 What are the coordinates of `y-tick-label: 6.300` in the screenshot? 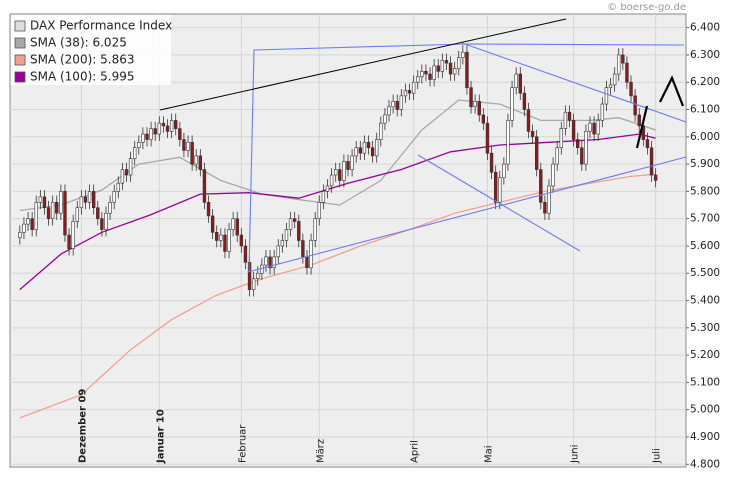 It's located at (705, 55).